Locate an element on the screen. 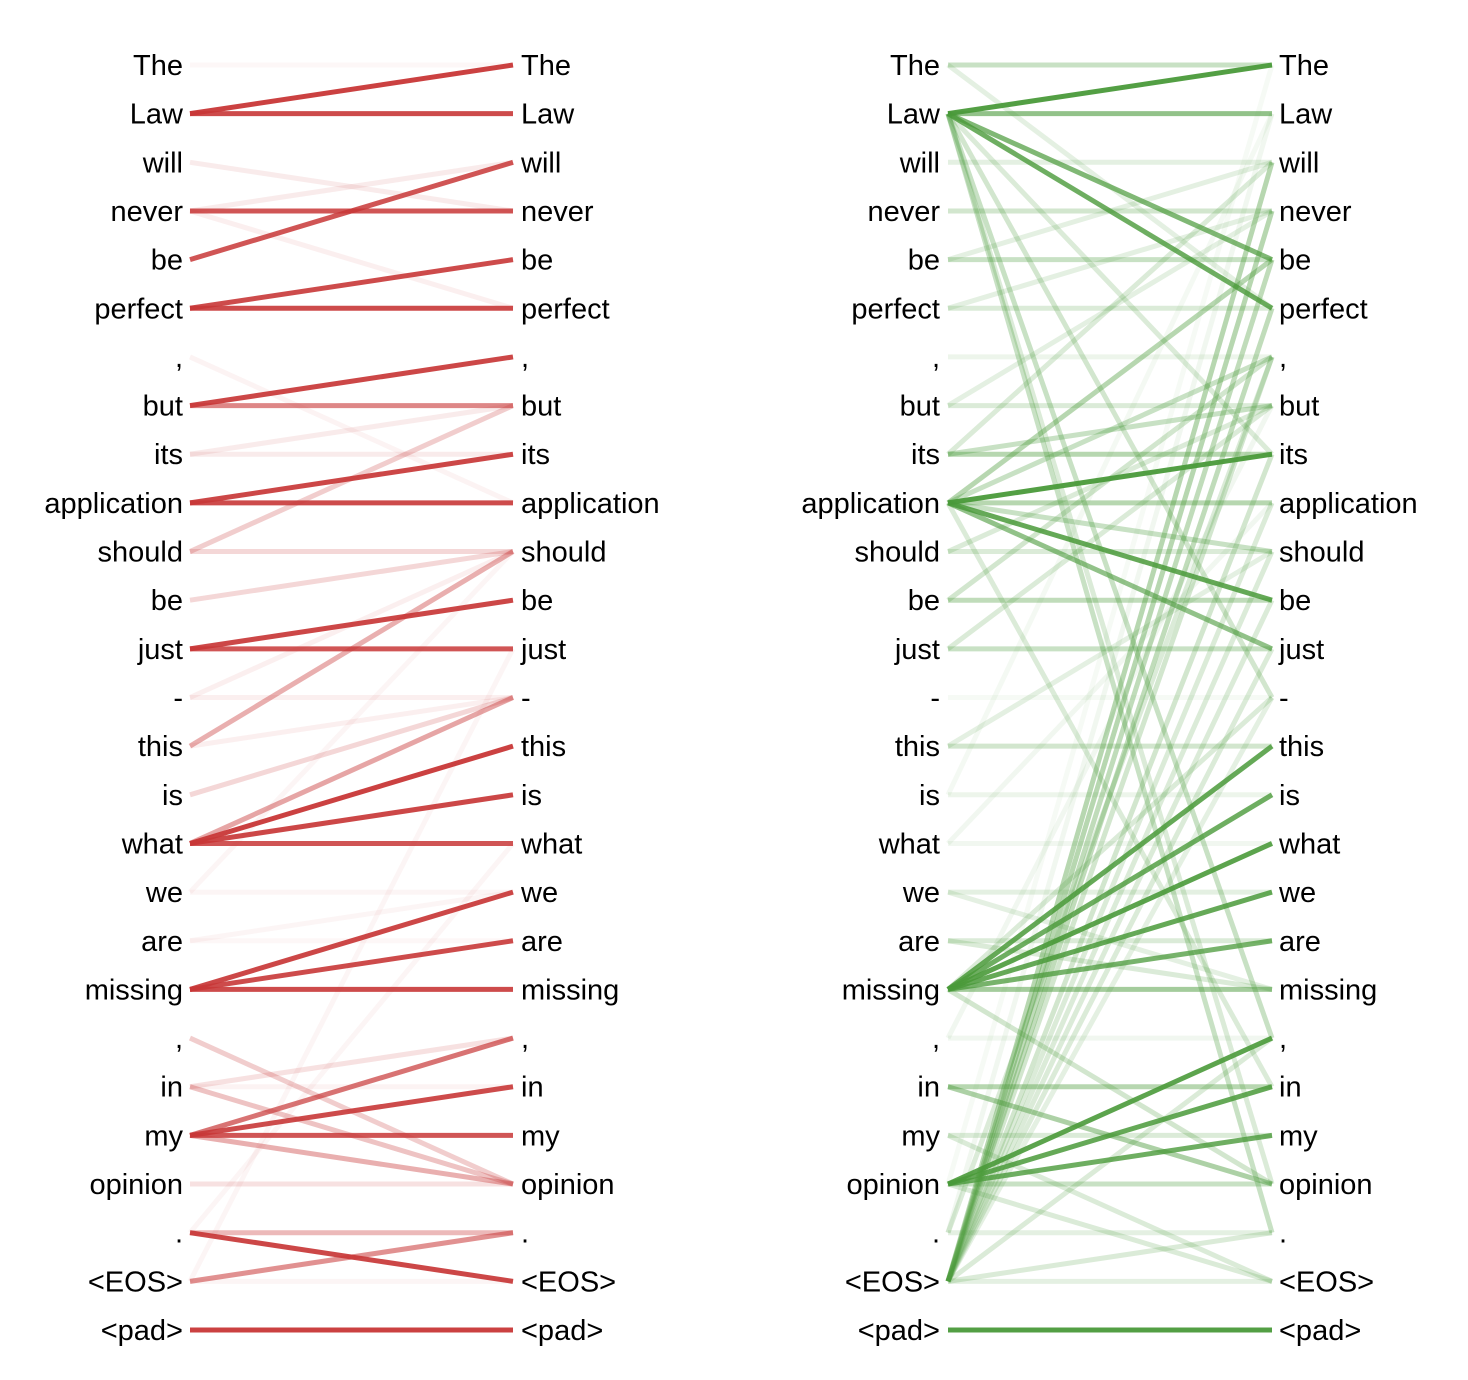  right-token-label: will is located at coordinates (1298, 163).